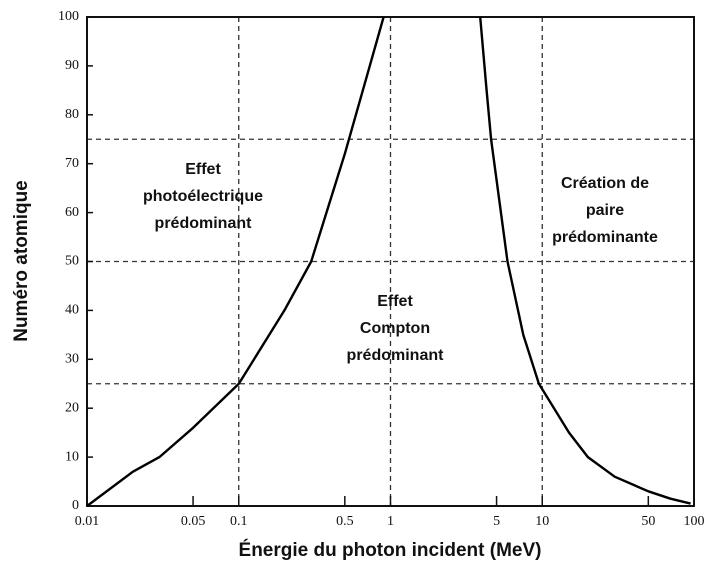 This screenshot has width=710, height=569. I want to click on x-tick-label: 1, so click(390, 521).